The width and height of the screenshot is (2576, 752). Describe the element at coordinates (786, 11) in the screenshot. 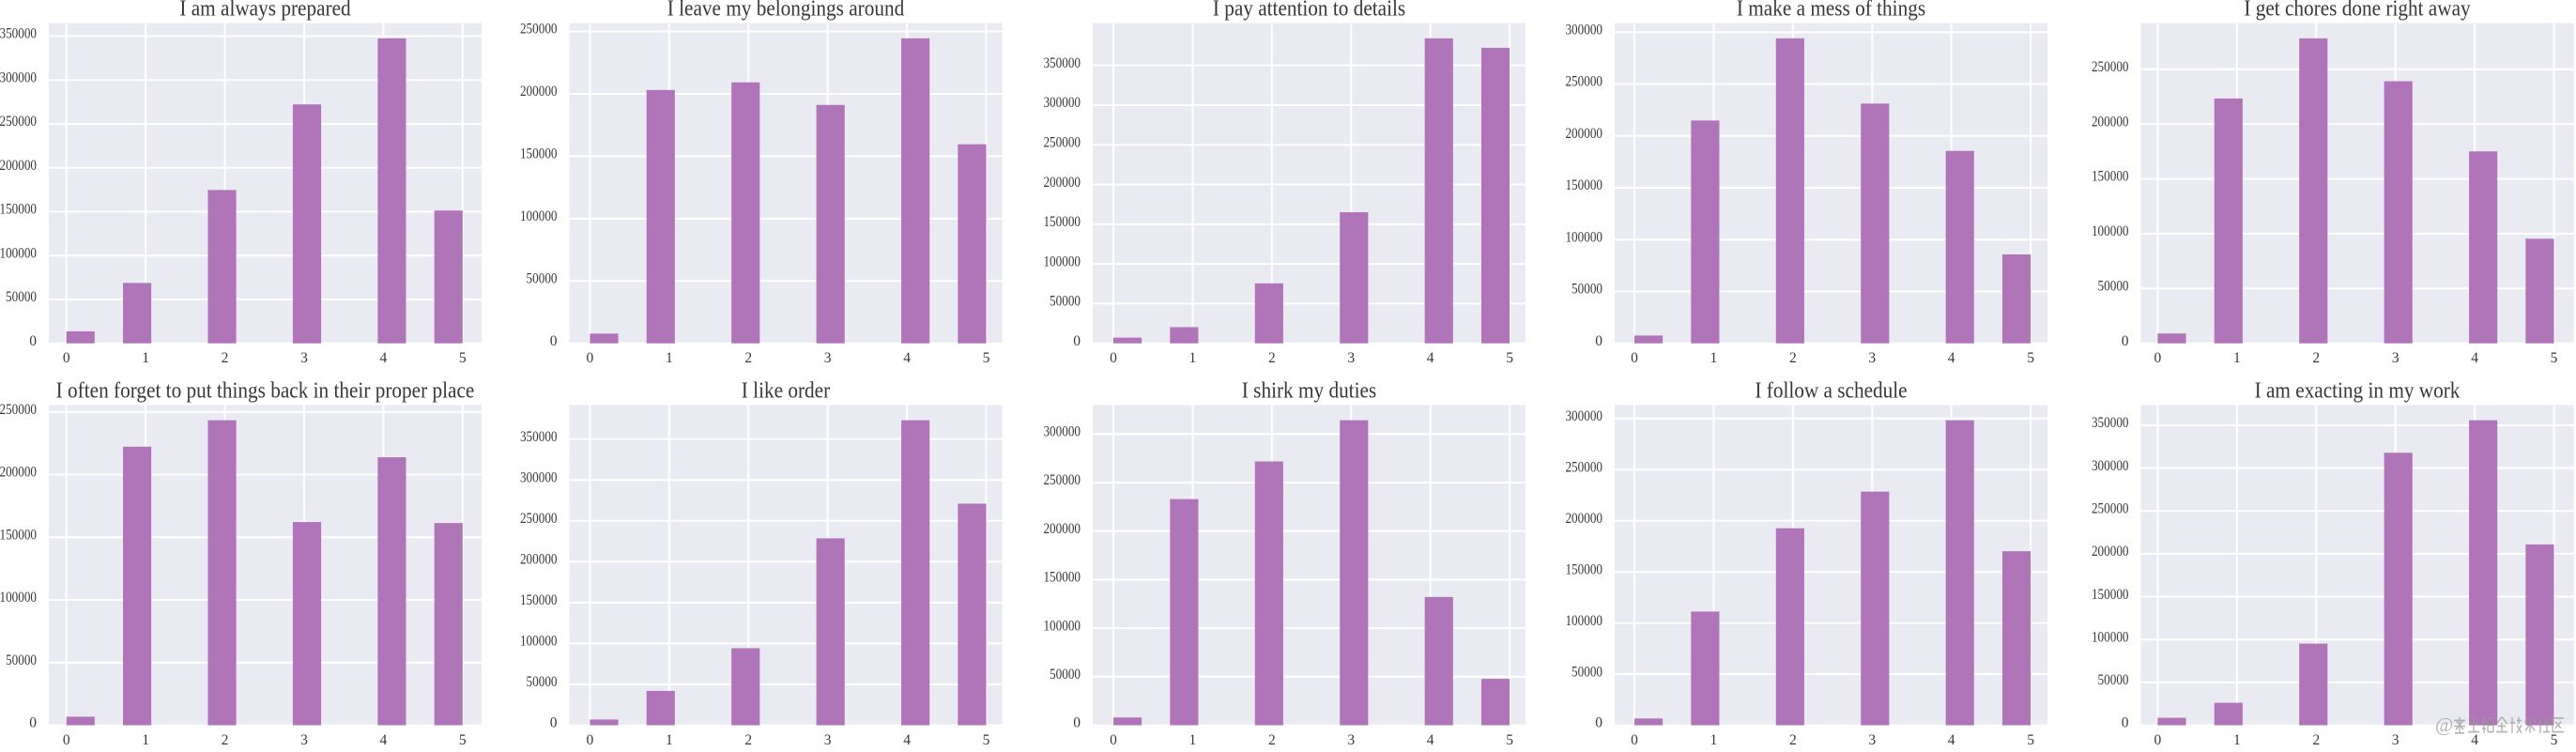

I see `svg-text: I leave my belongings around` at that location.